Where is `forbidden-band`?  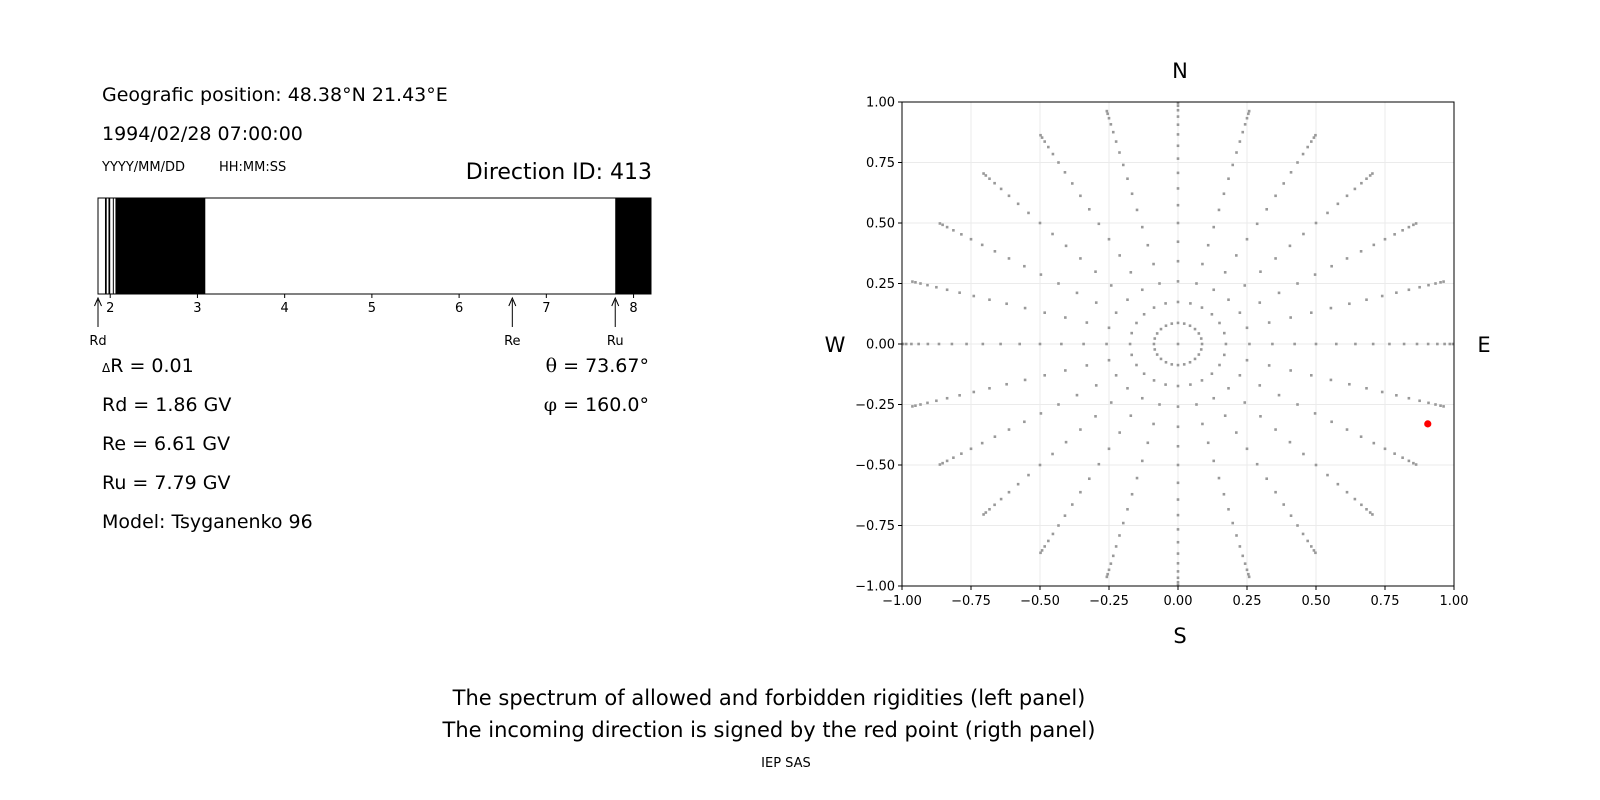
forbidden-band is located at coordinates (105, 246).